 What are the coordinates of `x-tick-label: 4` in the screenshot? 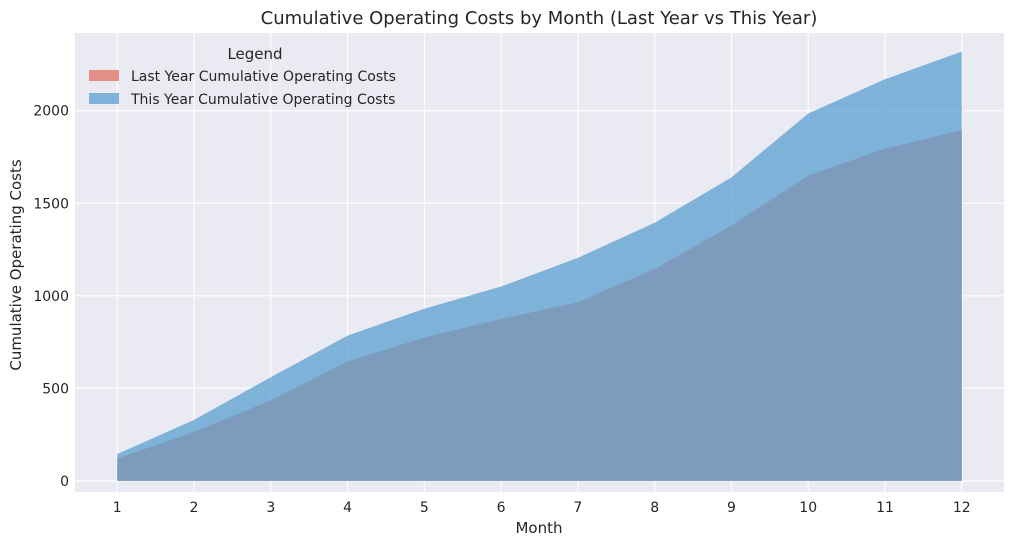 It's located at (347, 508).